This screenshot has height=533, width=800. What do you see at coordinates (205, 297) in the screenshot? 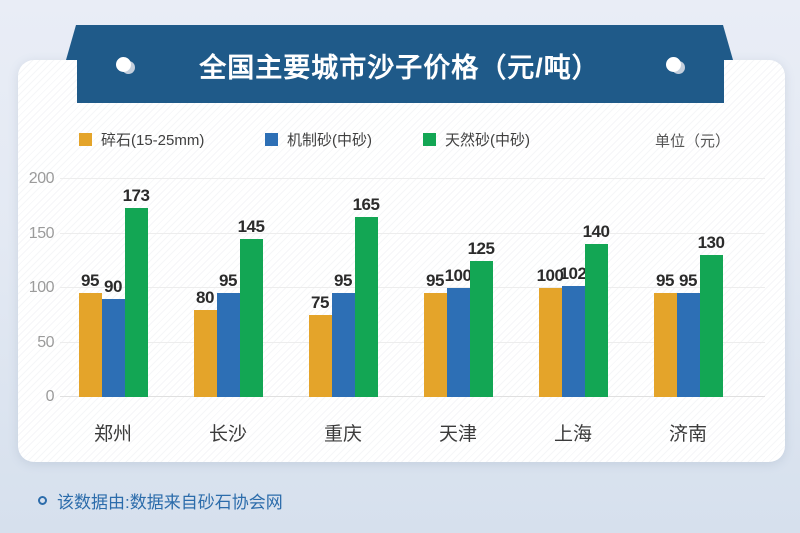
I see `bar-value-label: 80` at bounding box center [205, 297].